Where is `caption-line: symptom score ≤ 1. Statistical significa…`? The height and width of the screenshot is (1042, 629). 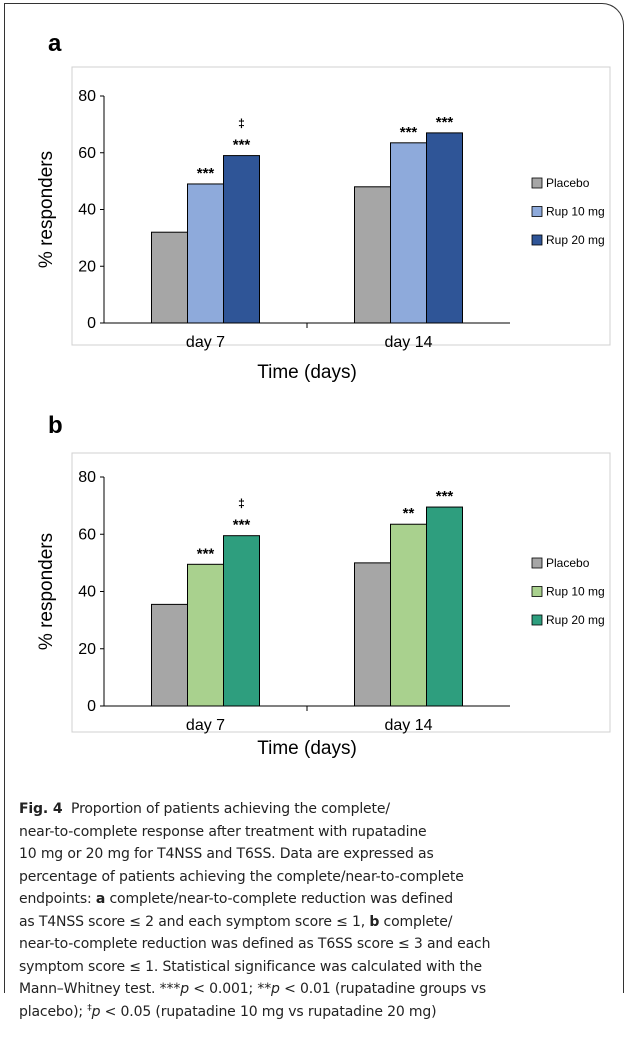
caption-line: symptom score ≤ 1. Statistical significa… is located at coordinates (250, 966).